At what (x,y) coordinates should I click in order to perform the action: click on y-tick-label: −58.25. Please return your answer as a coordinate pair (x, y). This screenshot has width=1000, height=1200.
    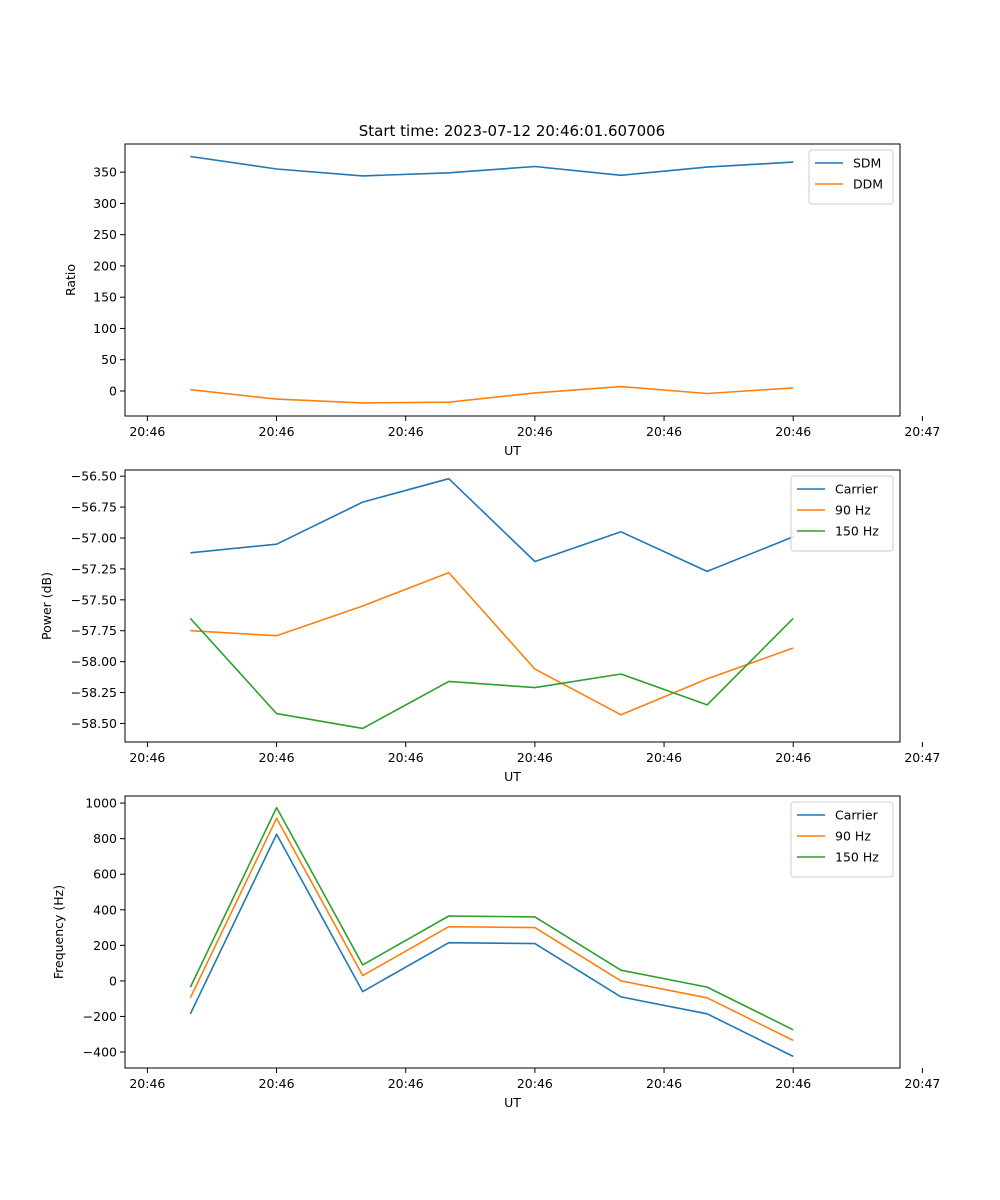
    Looking at the image, I should click on (94, 692).